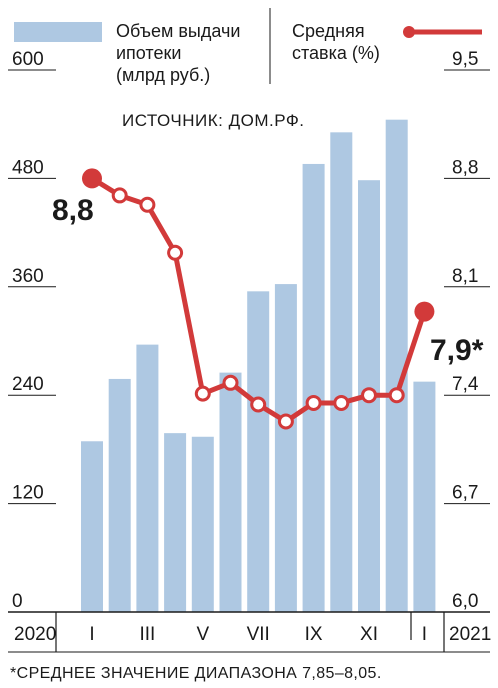  What do you see at coordinates (35, 634) in the screenshot?
I see `x-year-left: 2020` at bounding box center [35, 634].